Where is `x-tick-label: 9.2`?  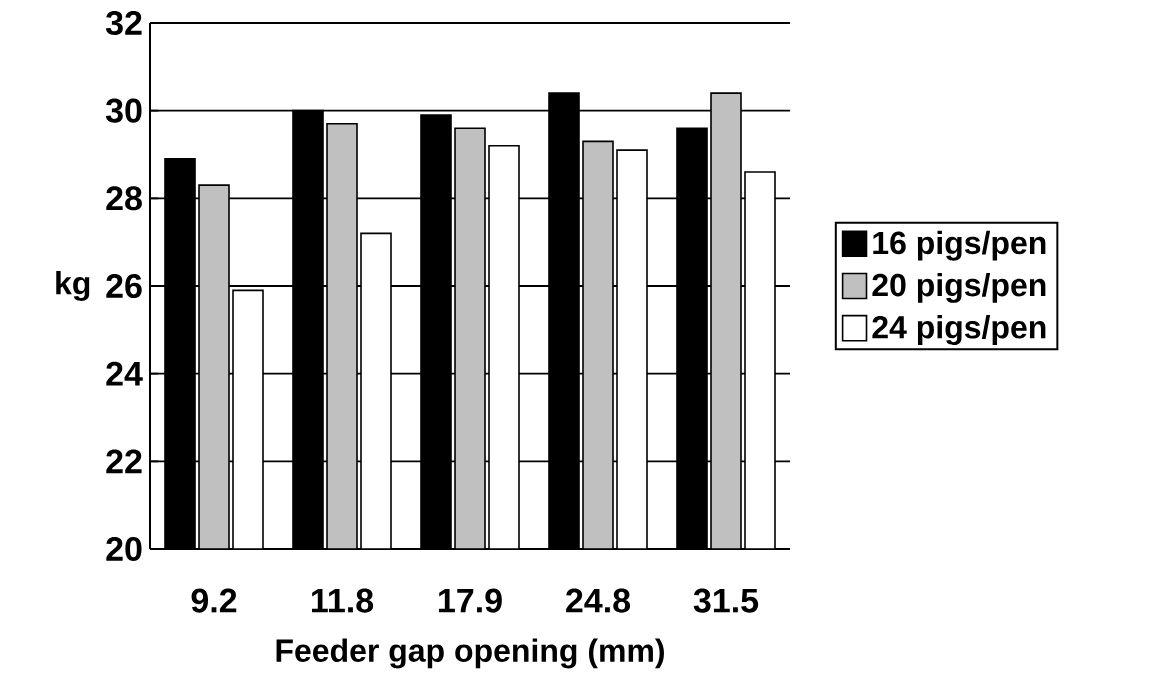
x-tick-label: 9.2 is located at coordinates (214, 600).